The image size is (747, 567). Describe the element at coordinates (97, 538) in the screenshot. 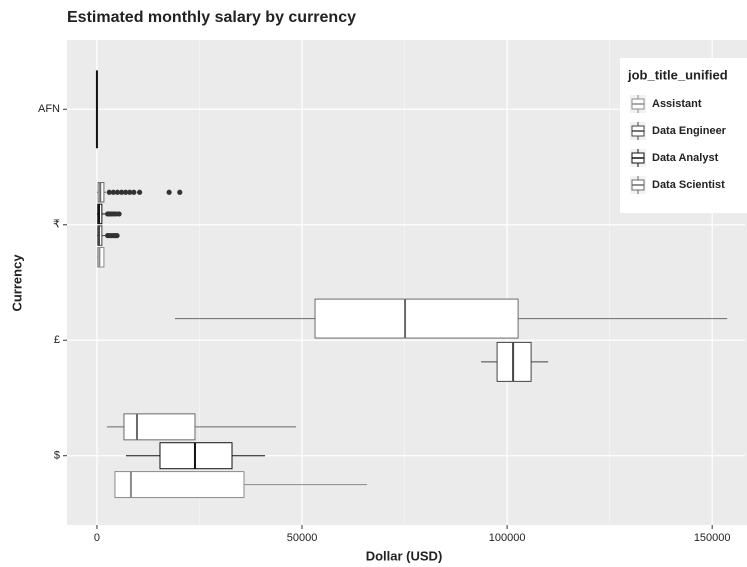

I see `x-tick-label: 0` at that location.